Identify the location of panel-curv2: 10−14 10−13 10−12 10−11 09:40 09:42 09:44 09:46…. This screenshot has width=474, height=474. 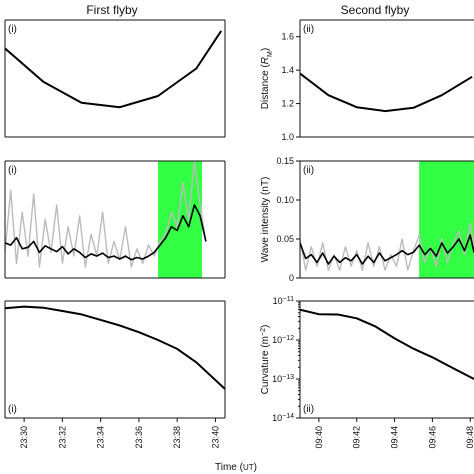
(367, 372).